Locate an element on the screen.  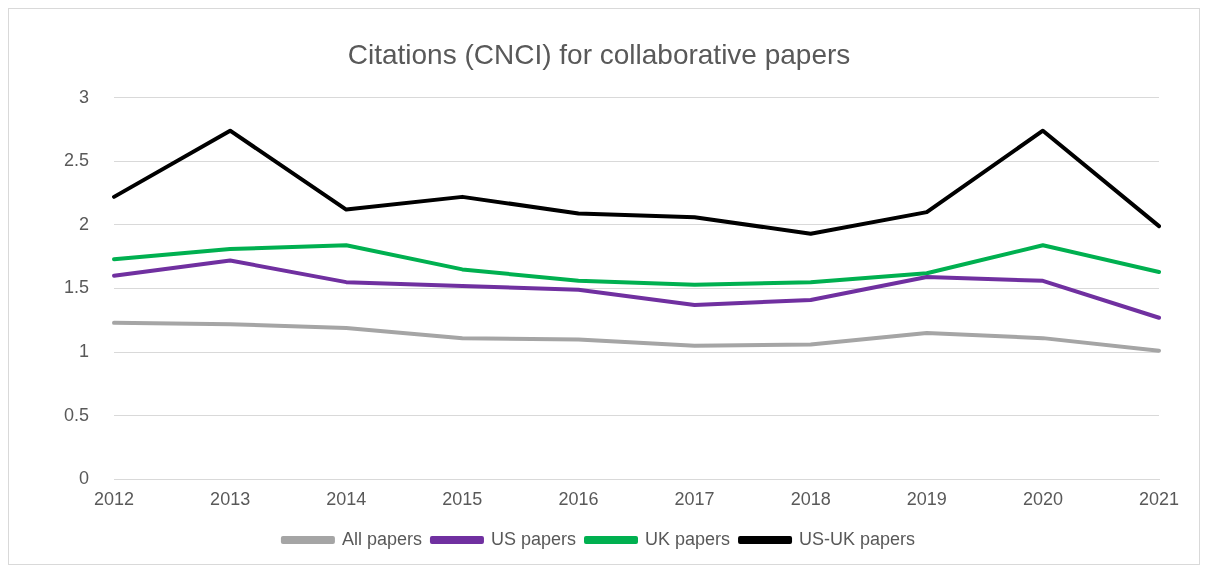
y-tick-label: 2 is located at coordinates (84, 223).